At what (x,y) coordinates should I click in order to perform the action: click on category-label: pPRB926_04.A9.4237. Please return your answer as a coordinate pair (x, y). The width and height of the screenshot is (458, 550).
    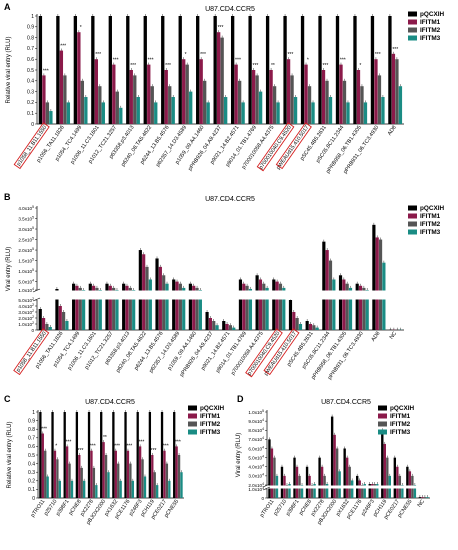
    Looking at the image, I should click on (205, 148).